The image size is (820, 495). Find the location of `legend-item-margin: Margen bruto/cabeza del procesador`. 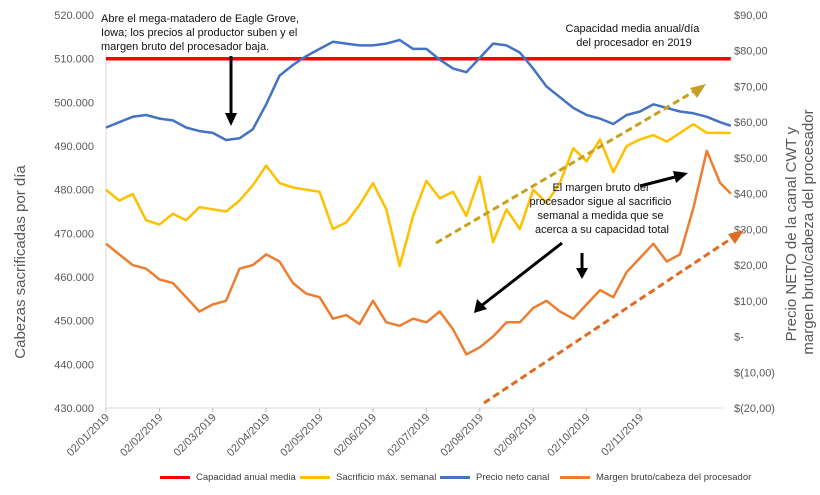

legend-item-margin: Margen bruto/cabeza del procesador is located at coordinates (655, 477).